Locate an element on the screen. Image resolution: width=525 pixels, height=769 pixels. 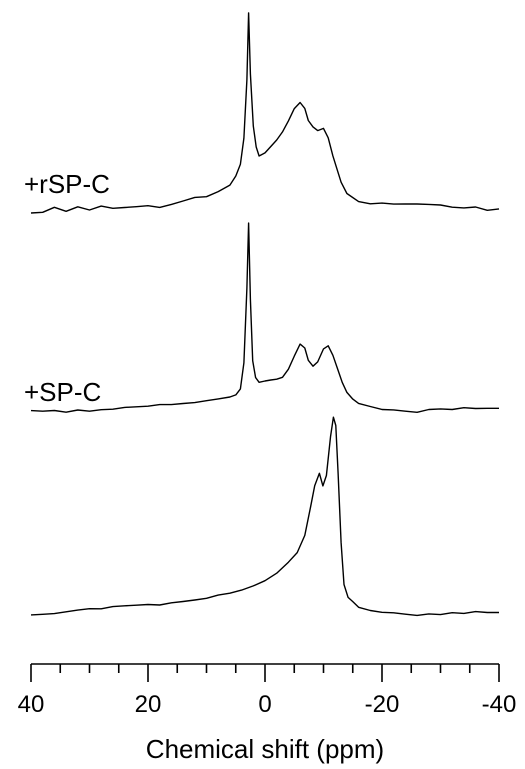
x-tick-label: 0 is located at coordinates (264, 704).